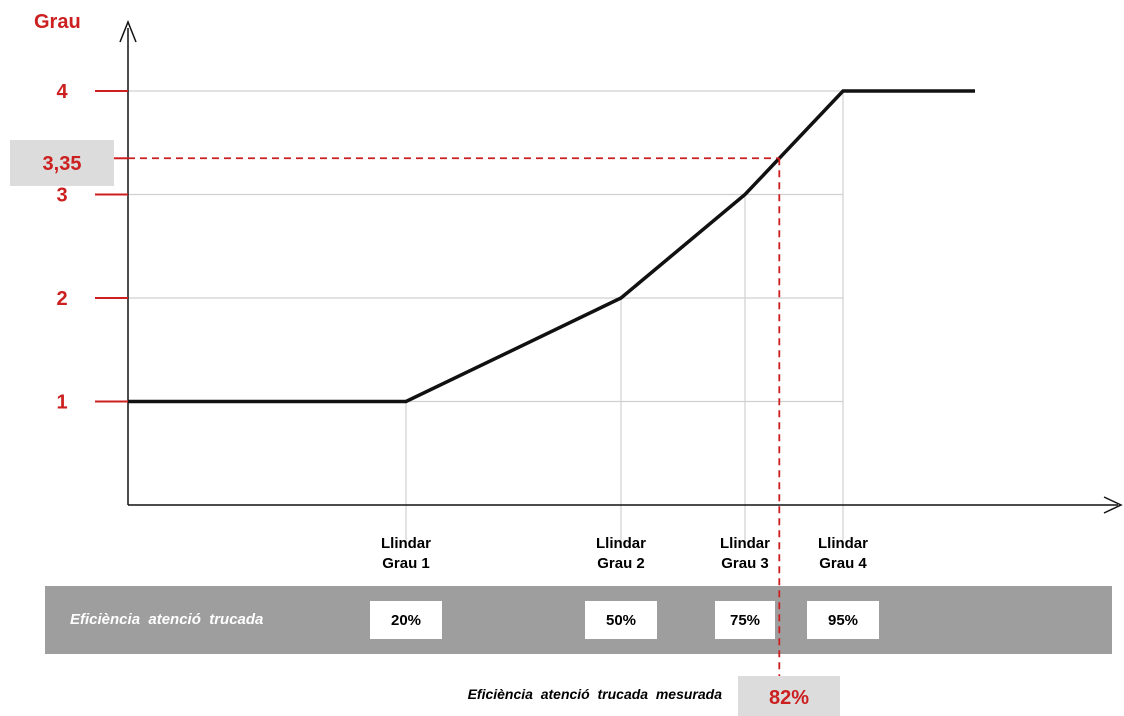  Describe the element at coordinates (61, 403) in the screenshot. I see `y-tick-label-1: 1` at that location.